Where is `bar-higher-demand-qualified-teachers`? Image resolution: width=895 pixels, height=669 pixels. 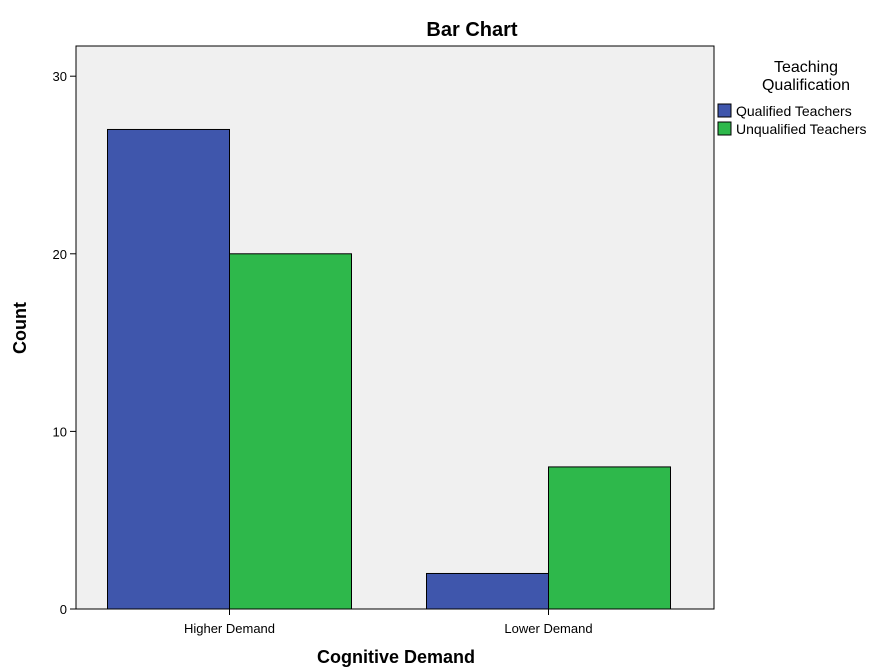
bar-higher-demand-qualified-teachers is located at coordinates (168, 369).